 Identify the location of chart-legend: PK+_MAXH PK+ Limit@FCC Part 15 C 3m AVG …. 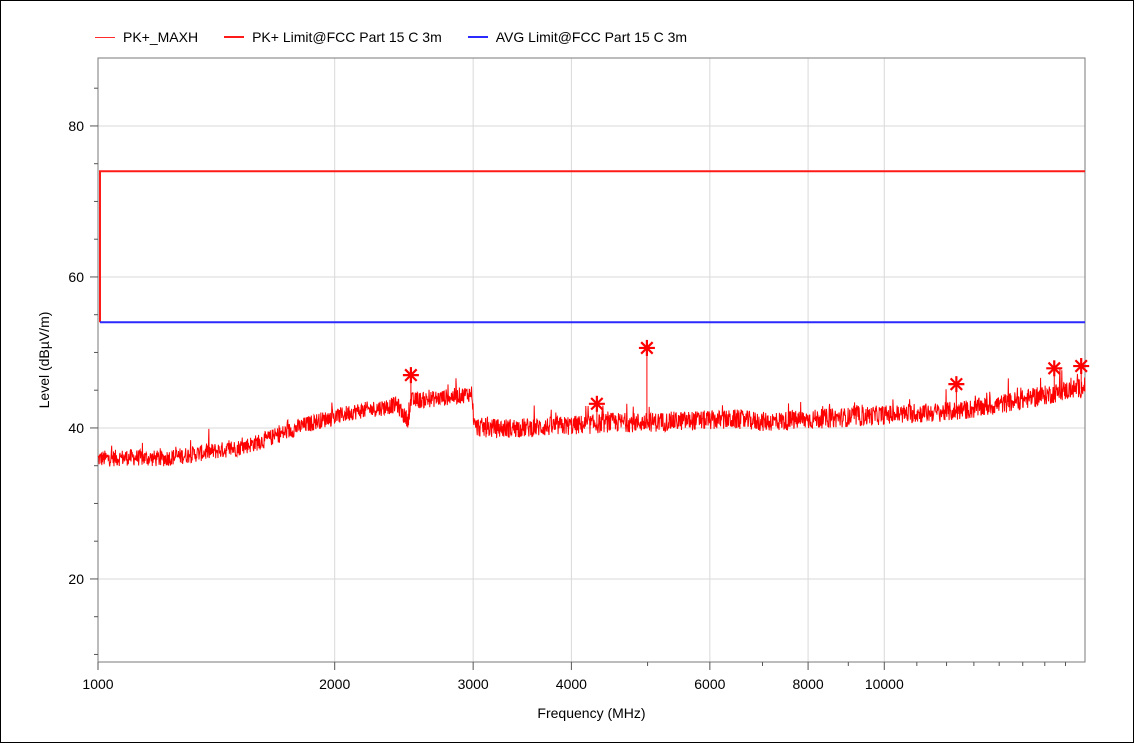
(404, 37).